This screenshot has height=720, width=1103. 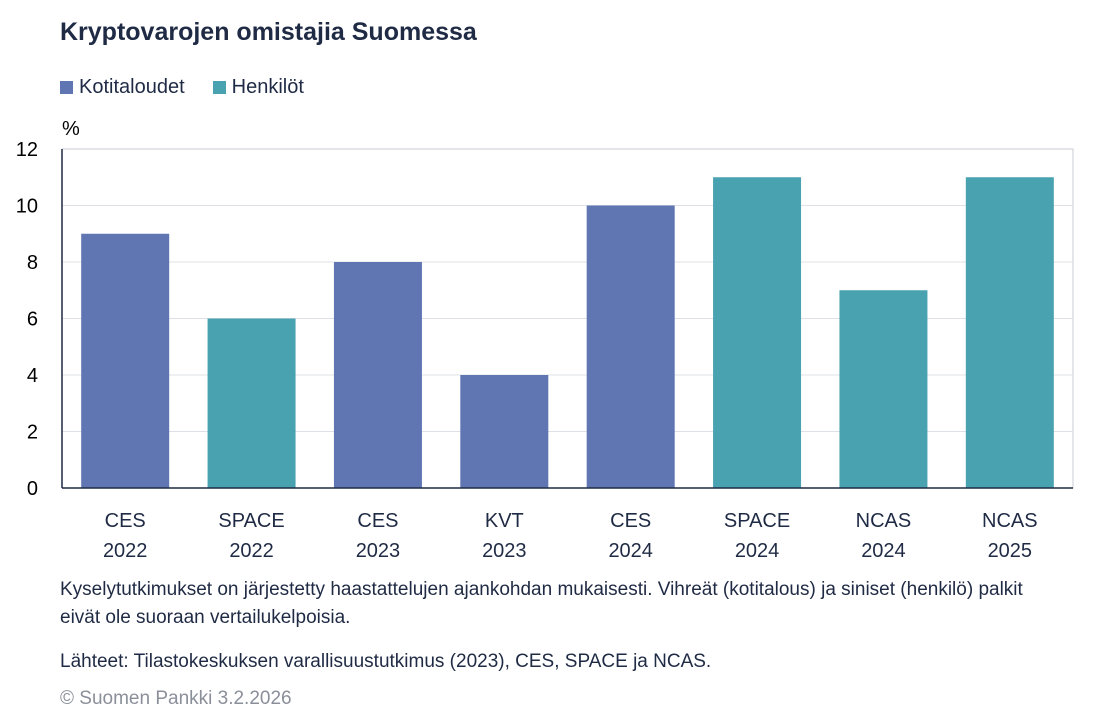 I want to click on legend-item-persons: Henkilöt, so click(x=258, y=87).